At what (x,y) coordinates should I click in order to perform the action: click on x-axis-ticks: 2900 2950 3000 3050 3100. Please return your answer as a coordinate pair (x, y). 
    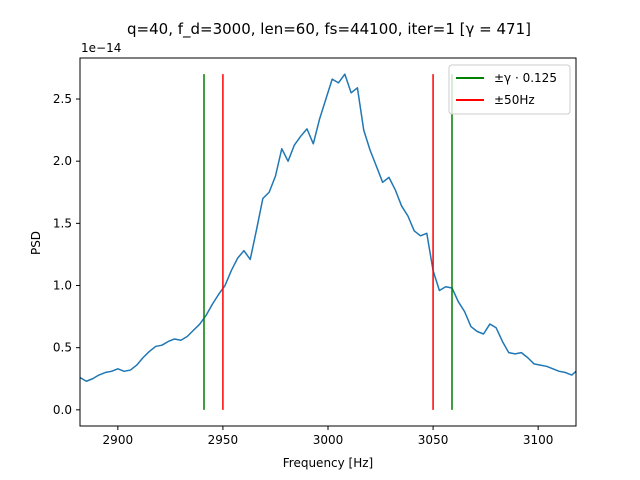
    Looking at the image, I should click on (328, 436).